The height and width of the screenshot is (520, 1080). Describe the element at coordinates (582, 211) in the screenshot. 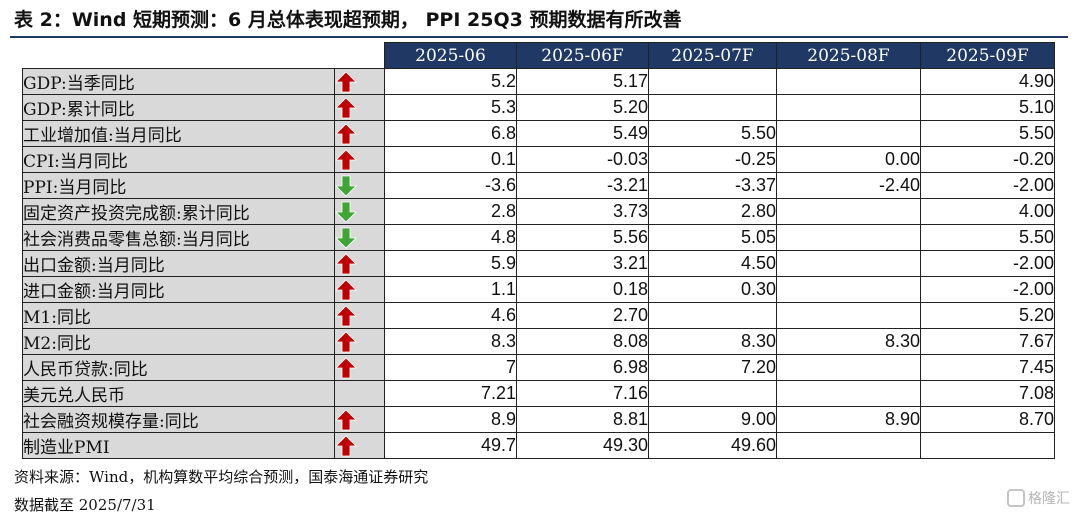

I see `value-cell: 3.73` at that location.